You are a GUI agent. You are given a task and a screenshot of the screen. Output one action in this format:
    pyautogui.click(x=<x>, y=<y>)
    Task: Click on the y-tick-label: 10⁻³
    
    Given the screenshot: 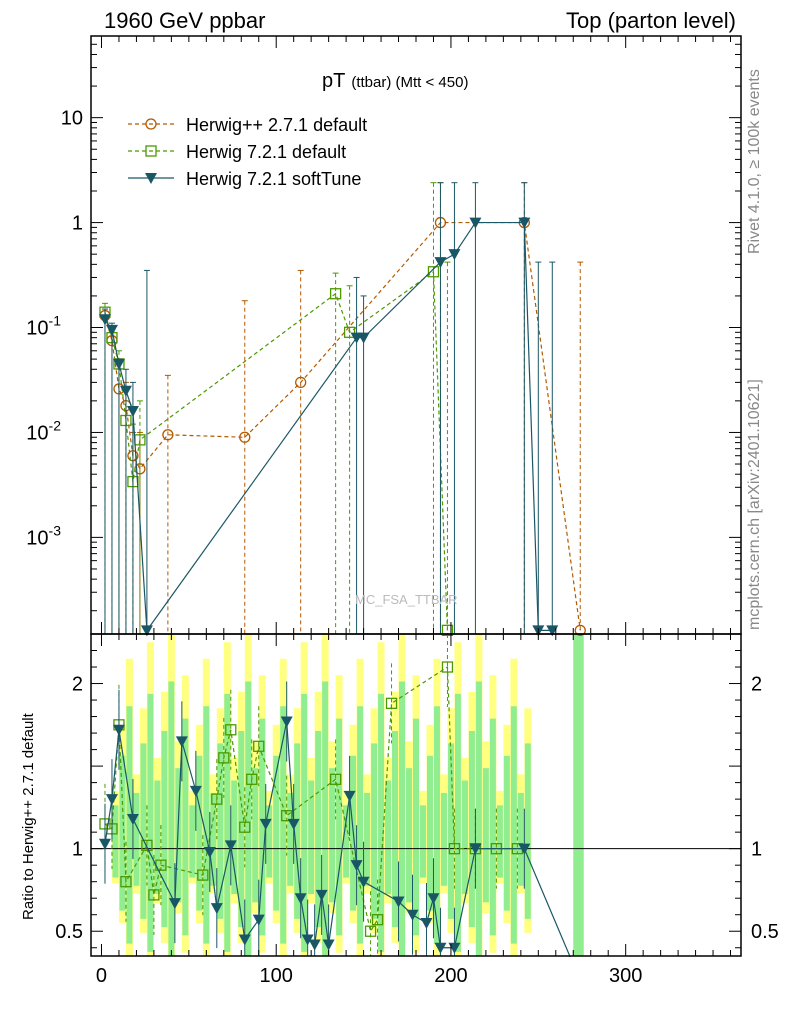 What is the action you would take?
    pyautogui.click(x=43, y=535)
    